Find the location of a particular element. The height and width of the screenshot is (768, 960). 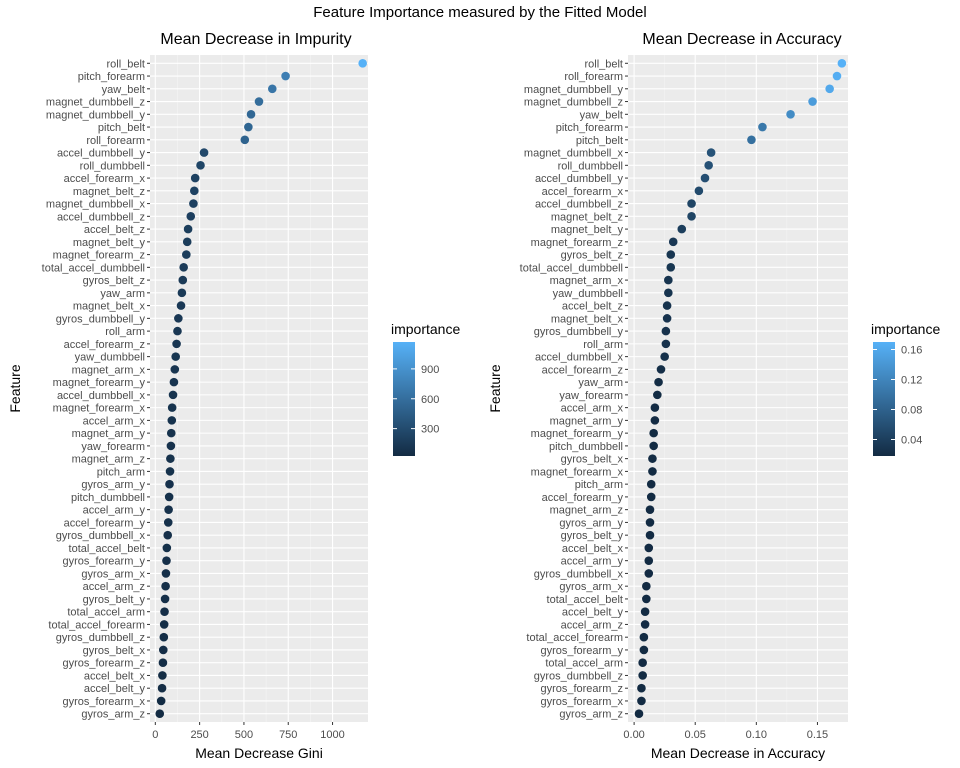

x-axis-label: Mean Decrease in Accuracy is located at coordinates (738, 753).